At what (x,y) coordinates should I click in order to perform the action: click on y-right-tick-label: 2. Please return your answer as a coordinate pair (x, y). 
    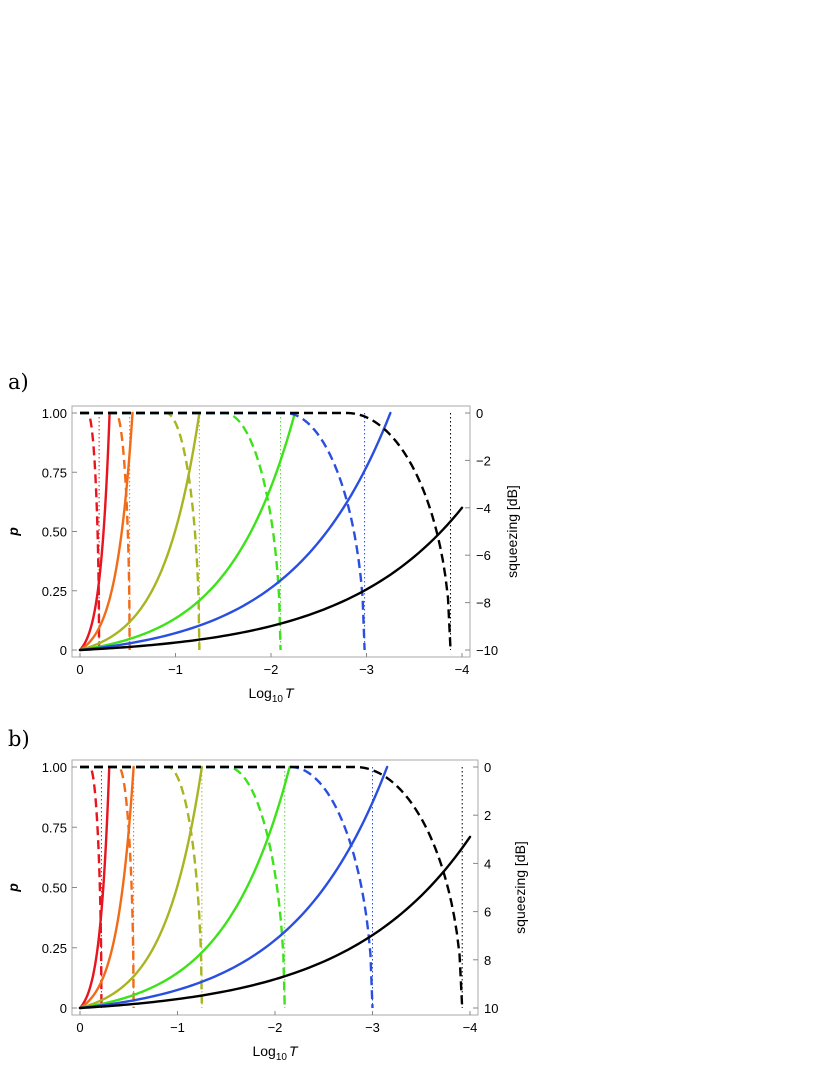
    Looking at the image, I should click on (487, 815).